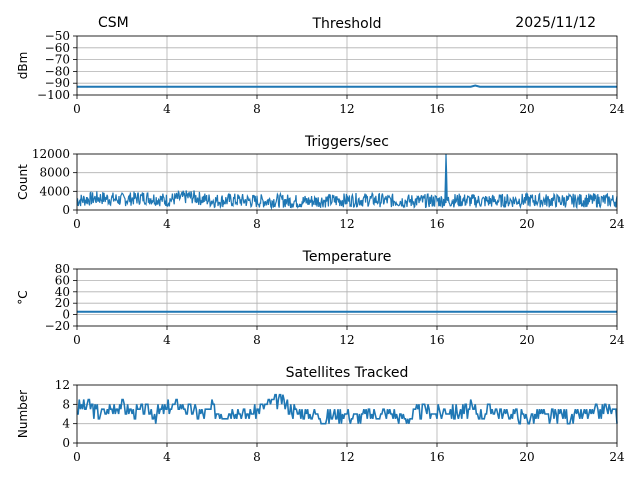 This screenshot has width=640, height=480. What do you see at coordinates (347, 86) in the screenshot?
I see `threshold-series-line` at bounding box center [347, 86].